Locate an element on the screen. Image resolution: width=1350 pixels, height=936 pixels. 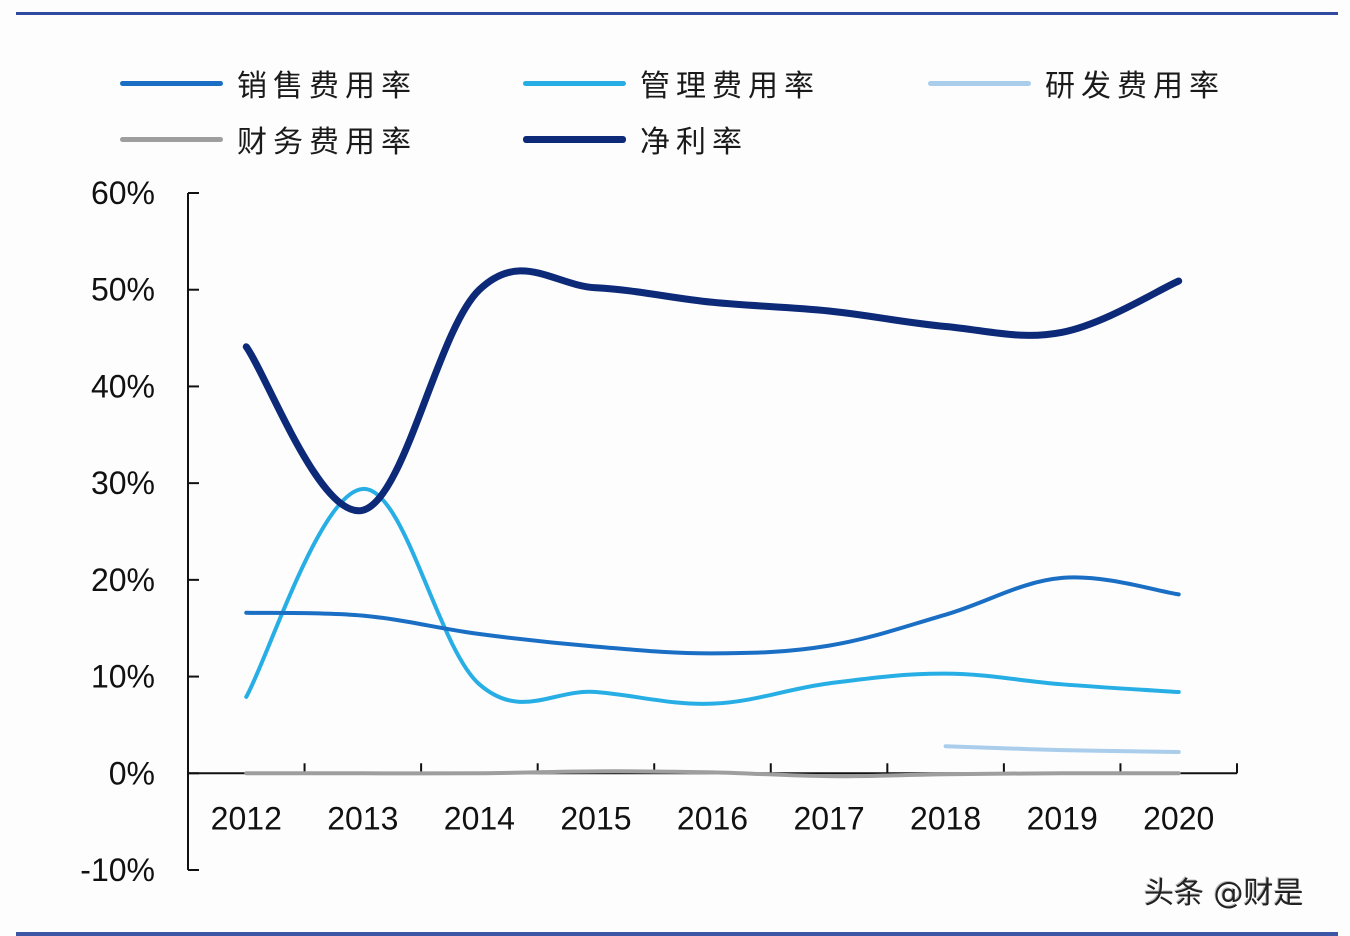
legend-label: 销售费用率 is located at coordinates (327, 86).